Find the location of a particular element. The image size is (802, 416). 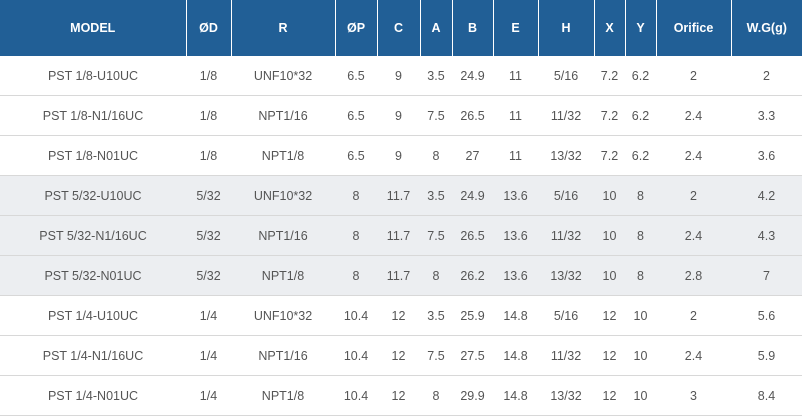

column-header: B is located at coordinates (472, 28).